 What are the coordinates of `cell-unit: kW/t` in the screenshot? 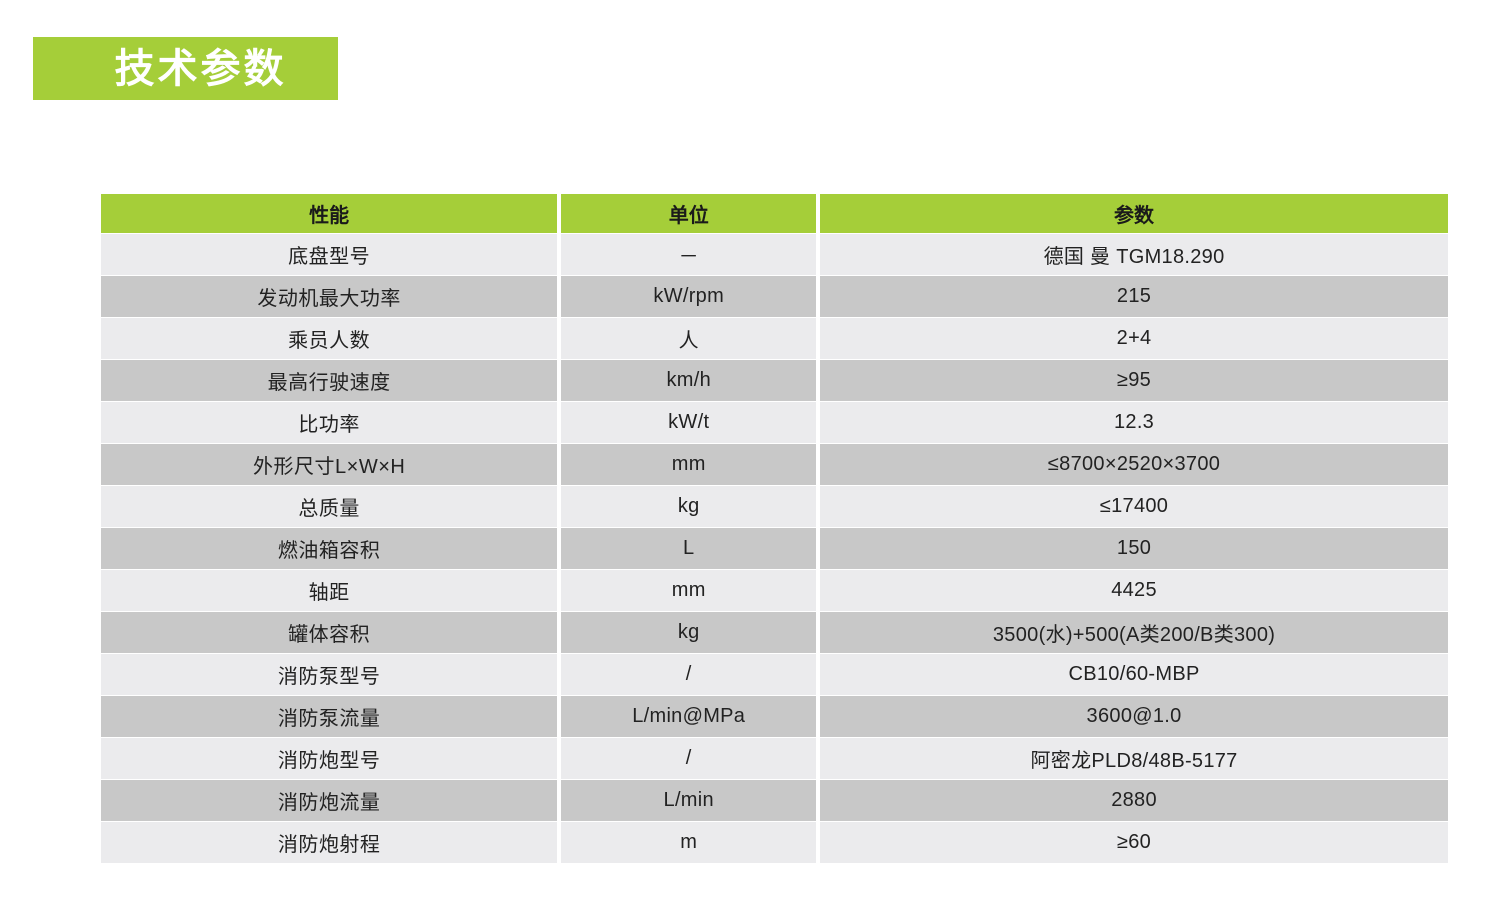 It's located at (689, 422).